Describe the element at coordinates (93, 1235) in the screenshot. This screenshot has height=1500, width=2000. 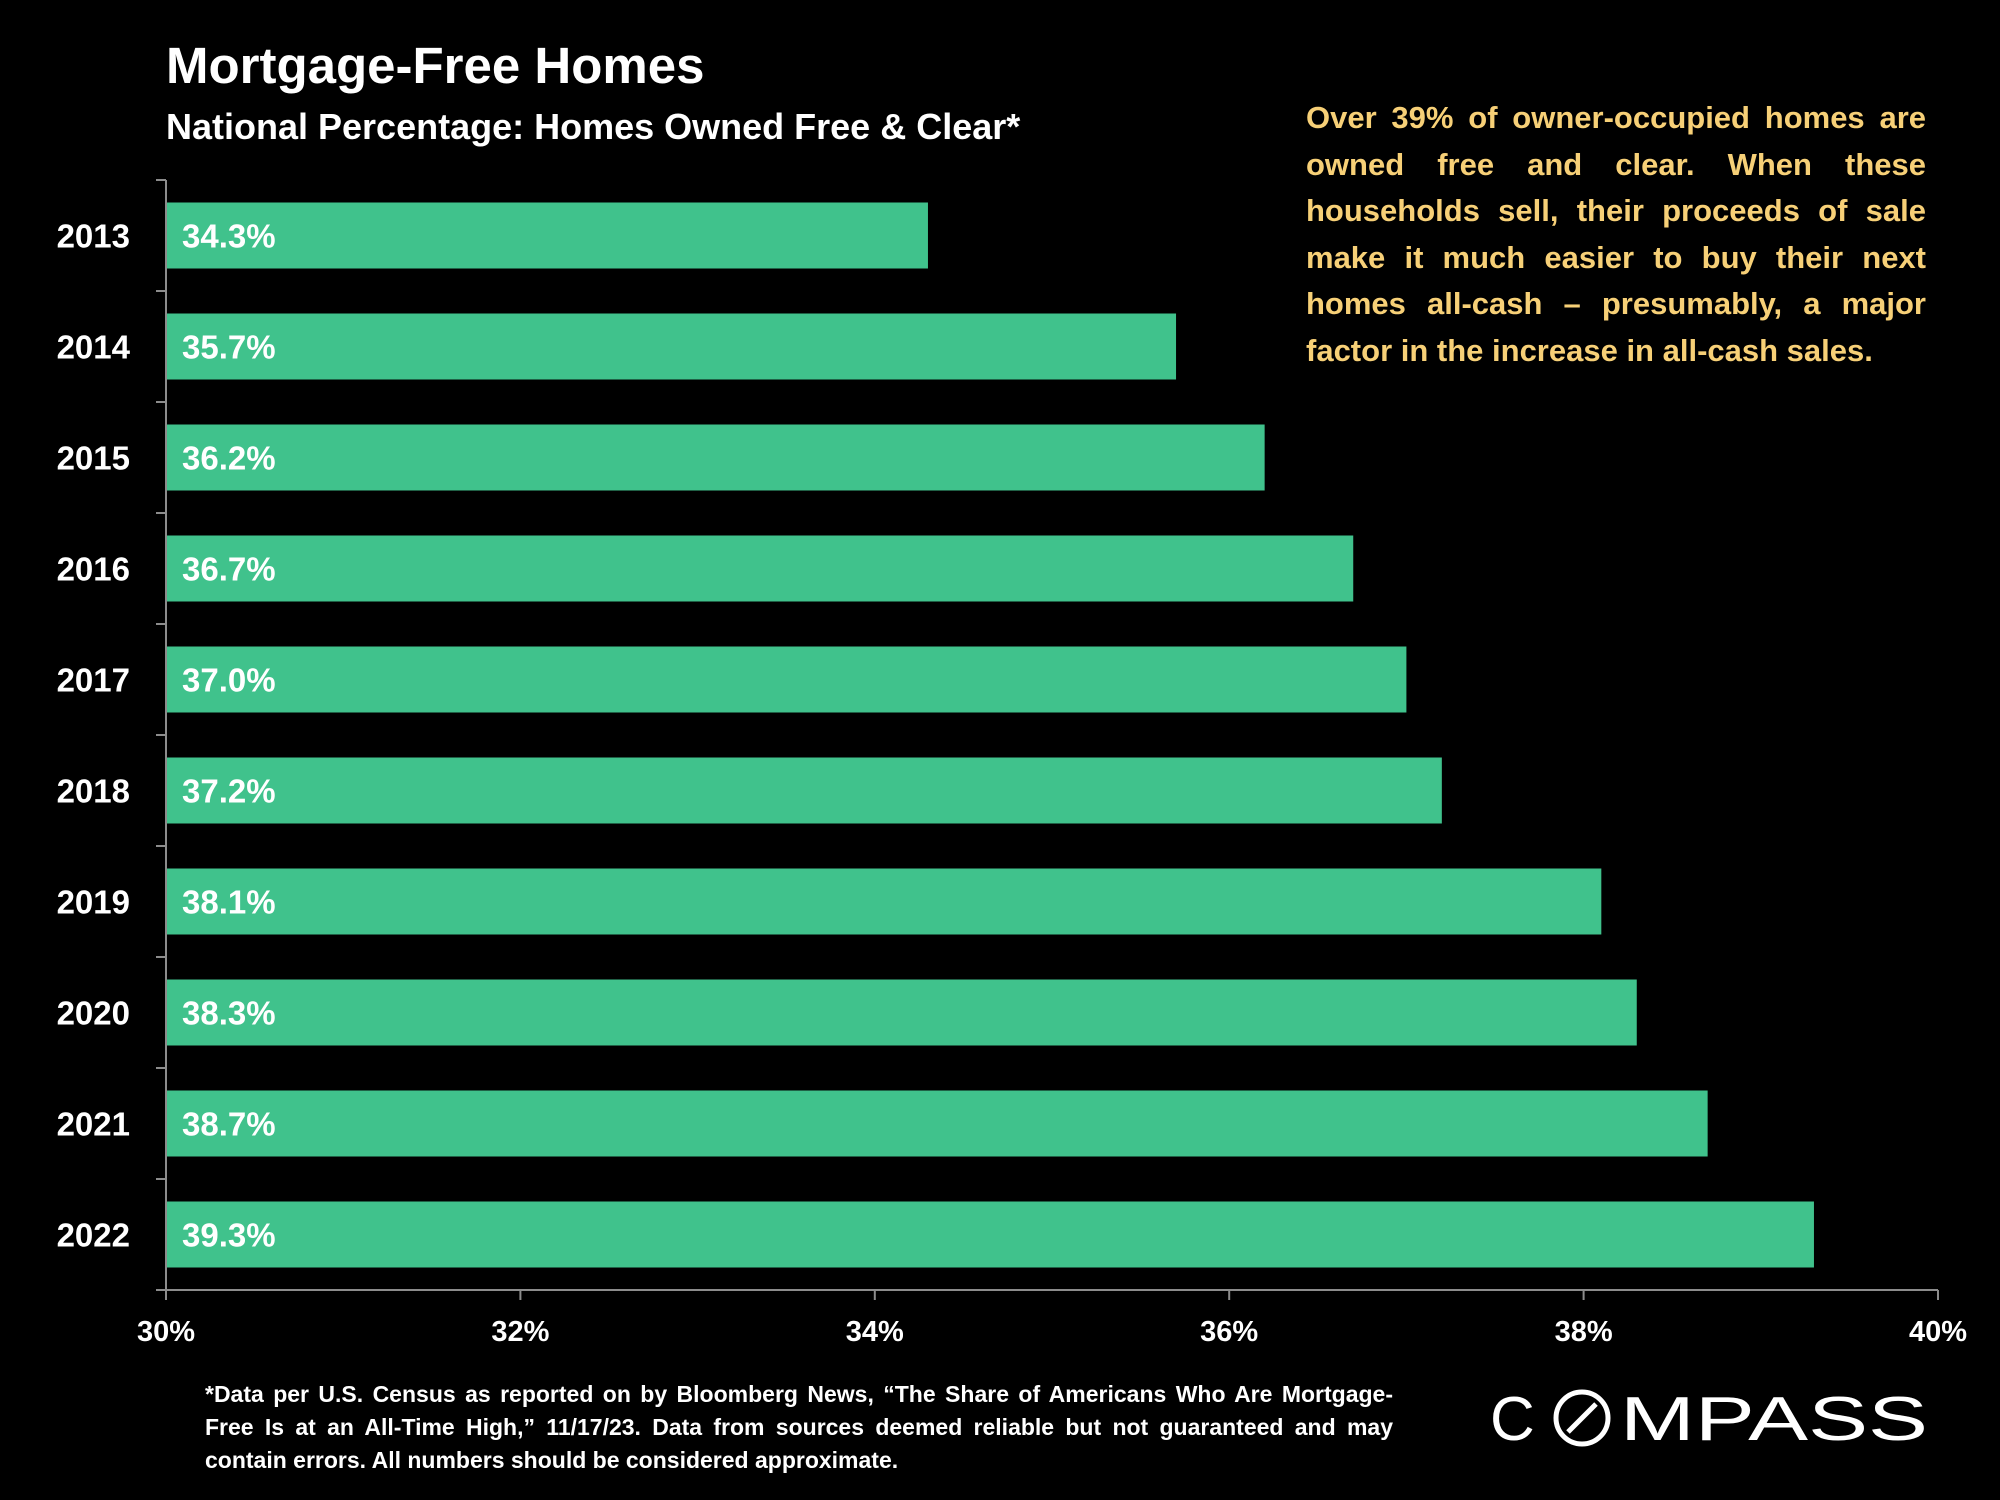
I see `category-label-2022: 2022` at that location.